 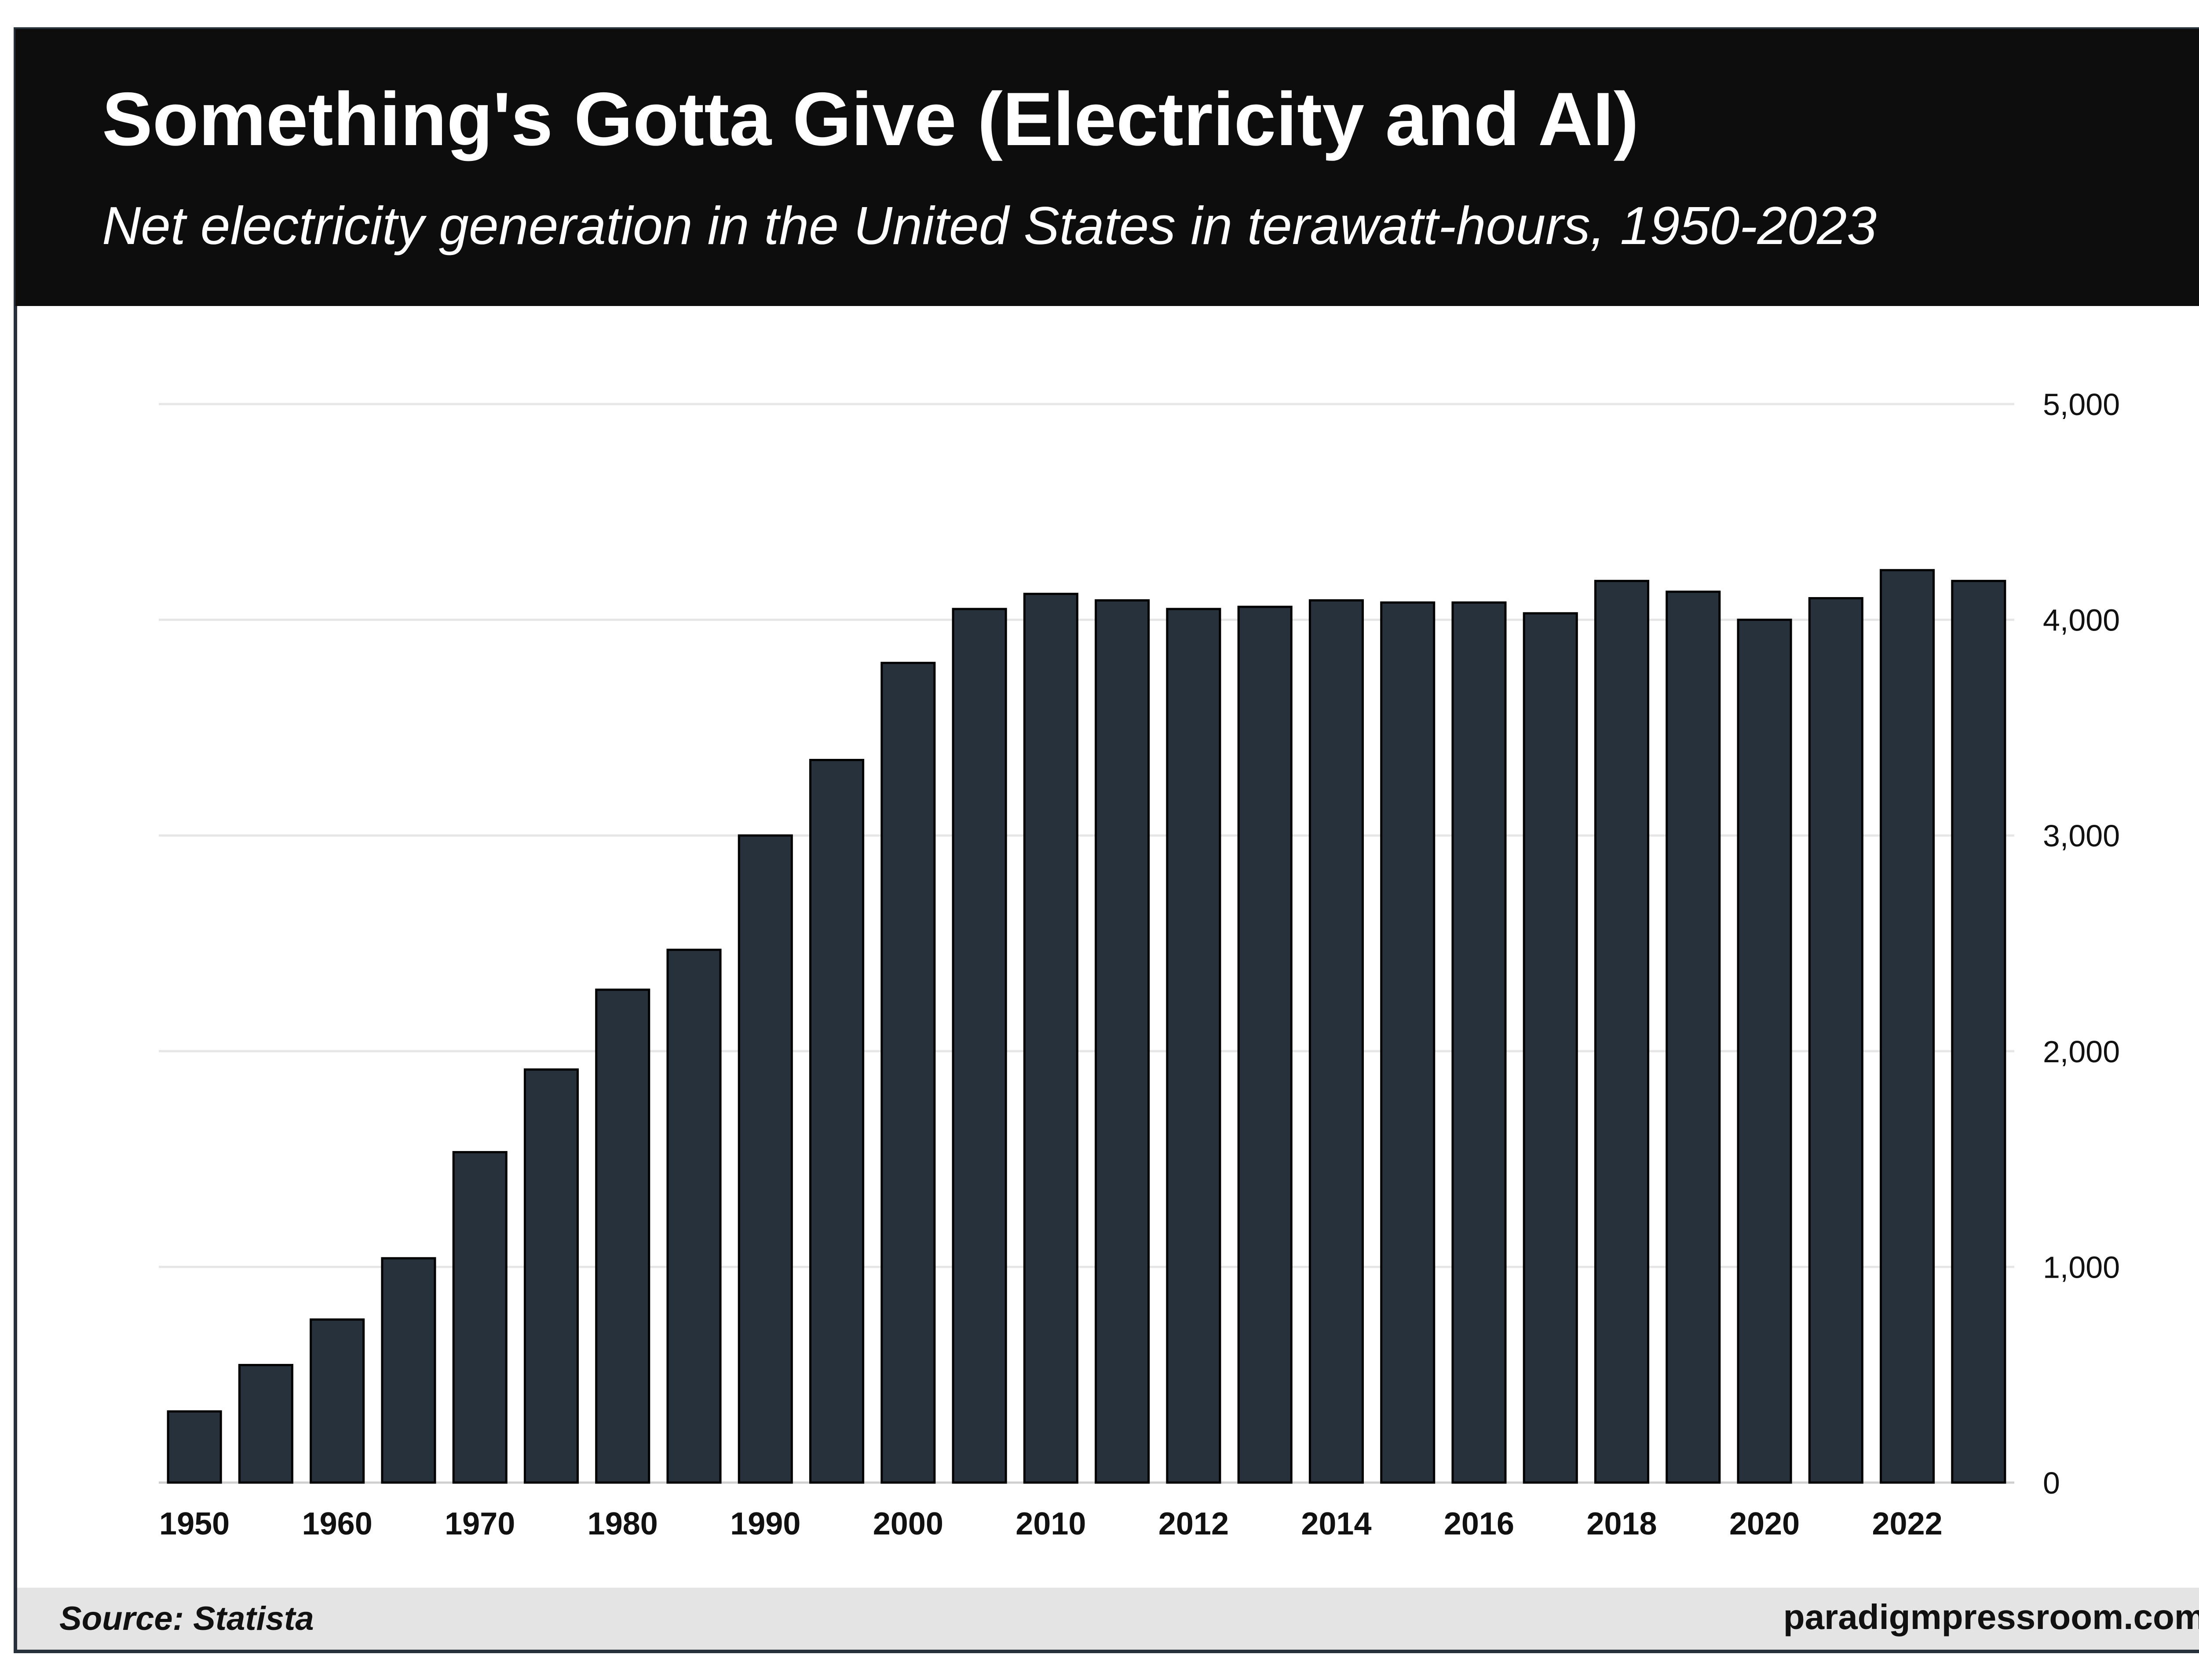 What do you see at coordinates (1991, 1616) in the screenshot?
I see `site-label: paradigmpressroom.com` at bounding box center [1991, 1616].